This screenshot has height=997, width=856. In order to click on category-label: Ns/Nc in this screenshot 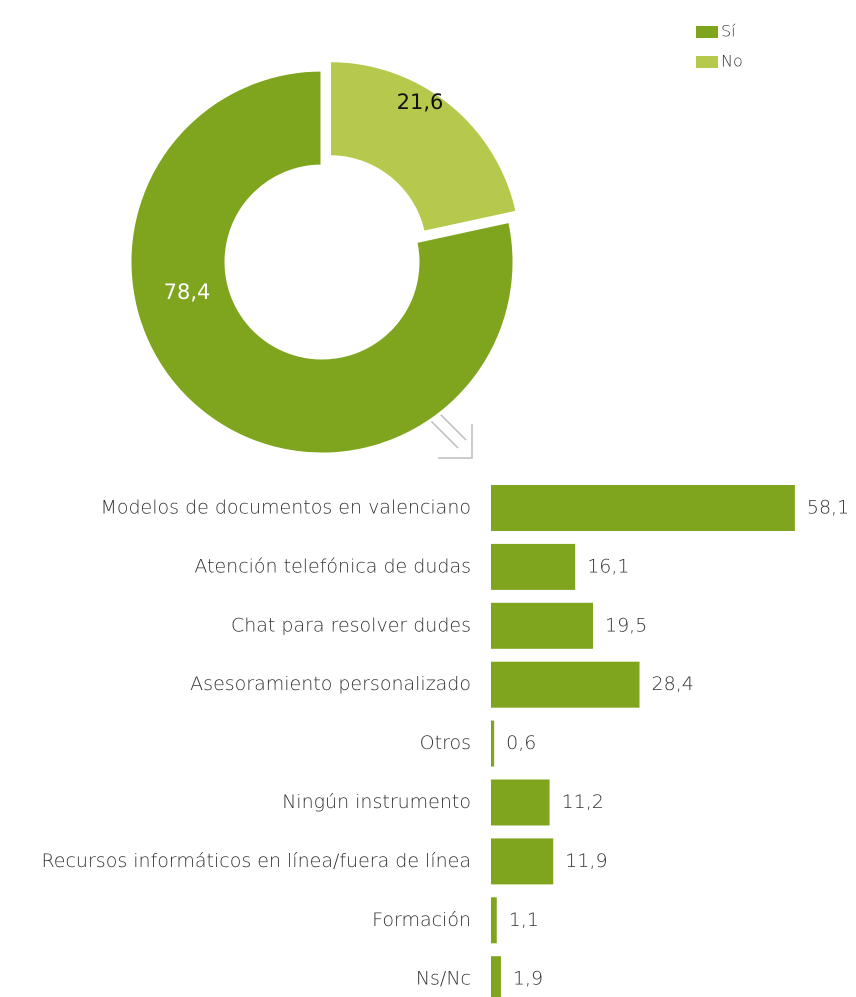, I will do `click(443, 979)`.